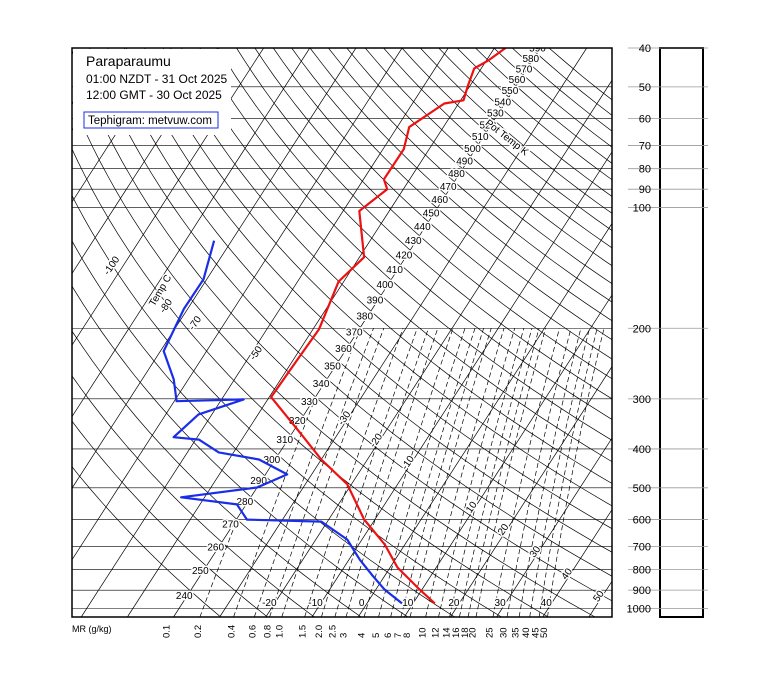  I want to click on mixing-ratio-label: 3, so click(343, 635).